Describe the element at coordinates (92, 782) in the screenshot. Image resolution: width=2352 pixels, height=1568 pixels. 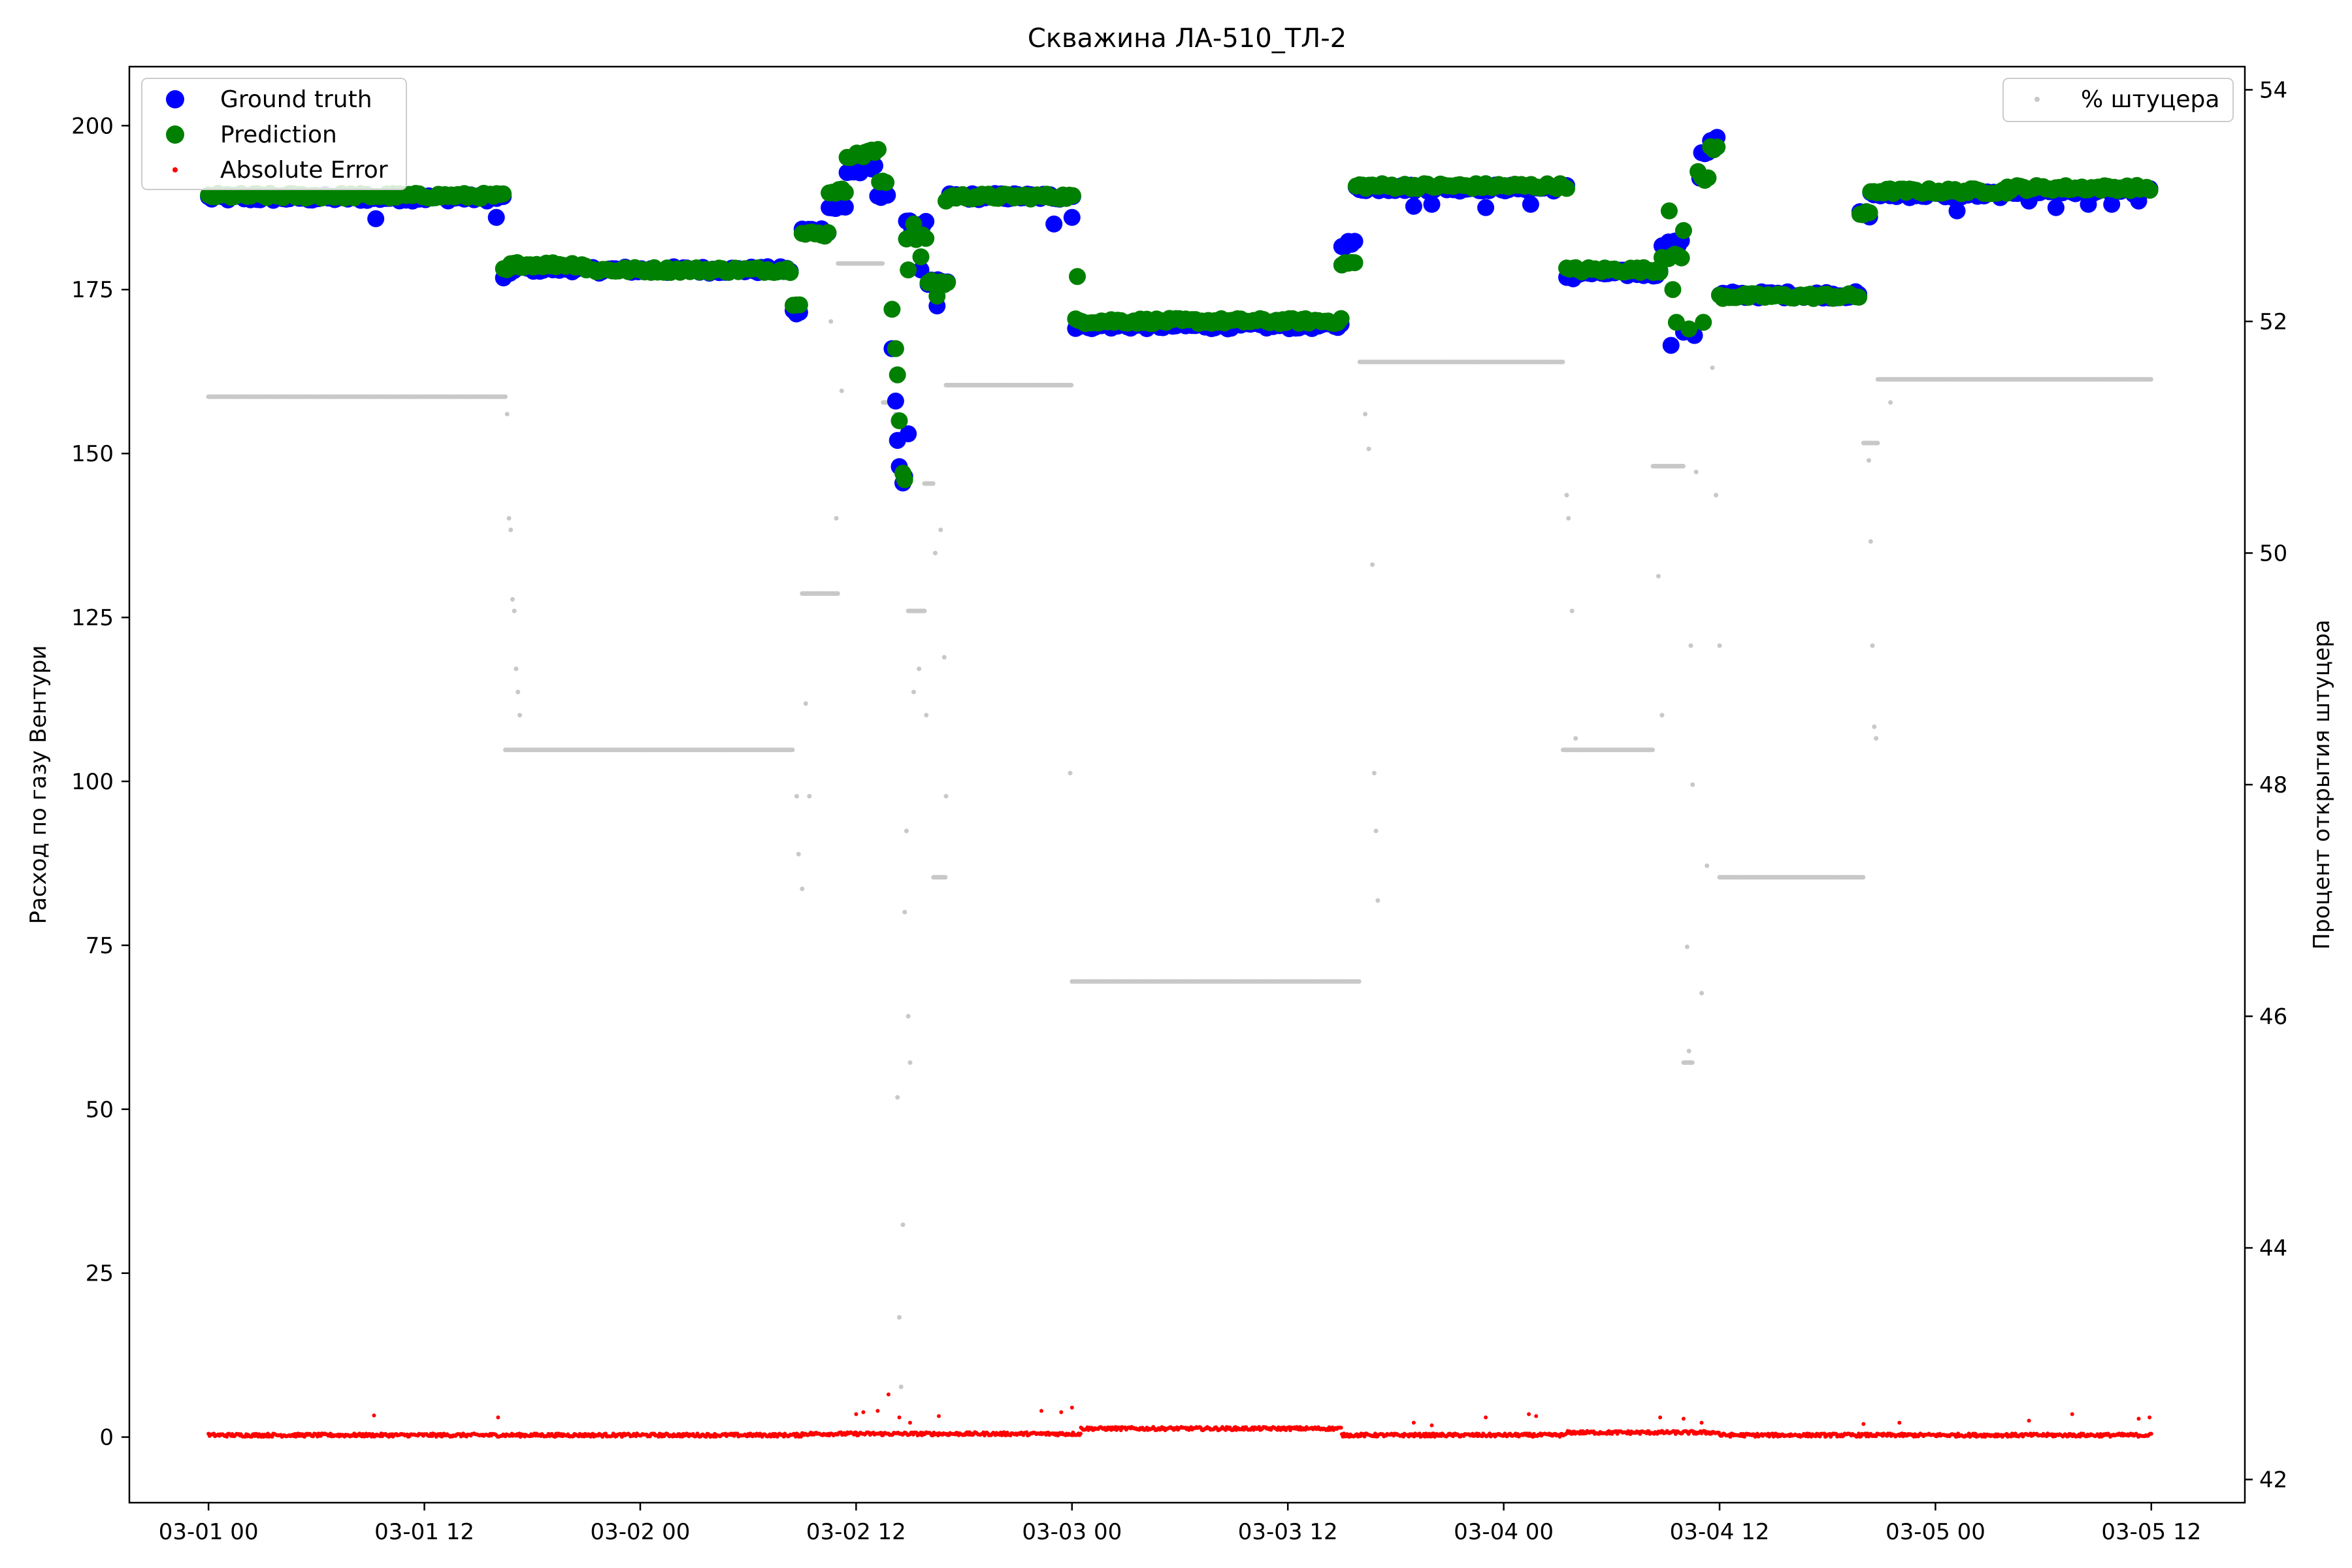
I see `y-tick-label: 100` at that location.